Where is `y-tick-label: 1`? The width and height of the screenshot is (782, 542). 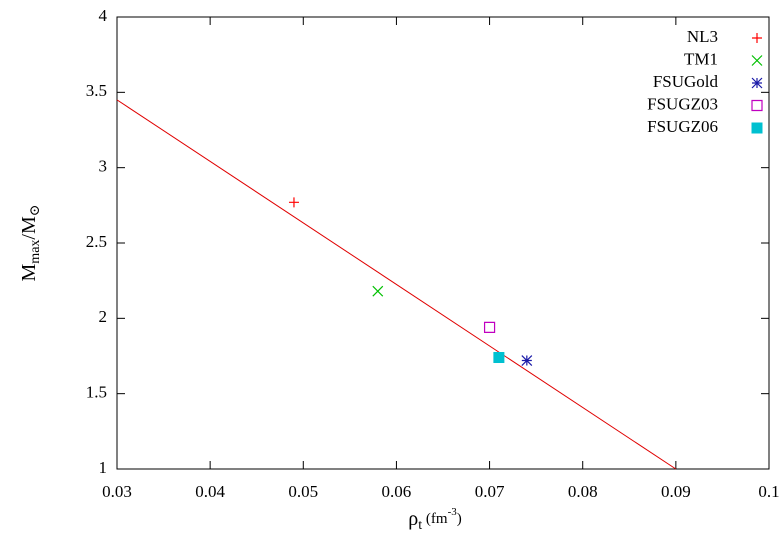 y-tick-label: 1 is located at coordinates (103, 467).